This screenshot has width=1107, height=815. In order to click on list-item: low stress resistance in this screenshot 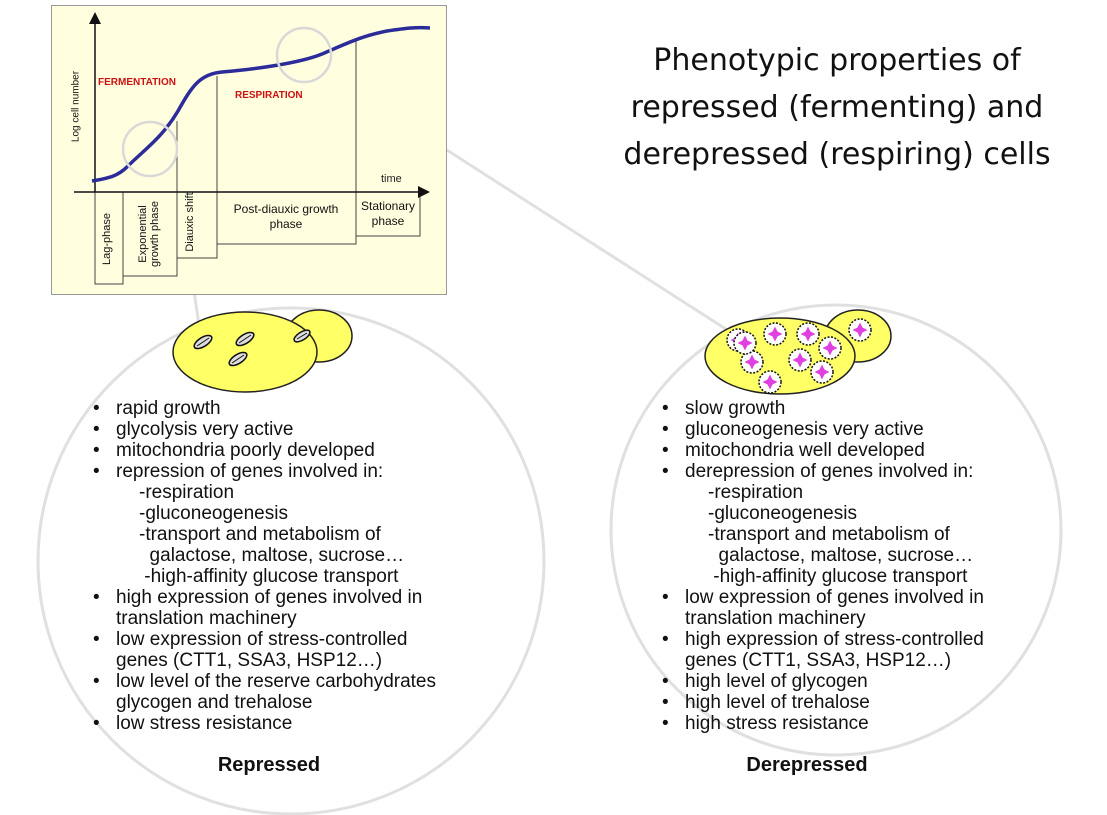, I will do `click(293, 723)`.